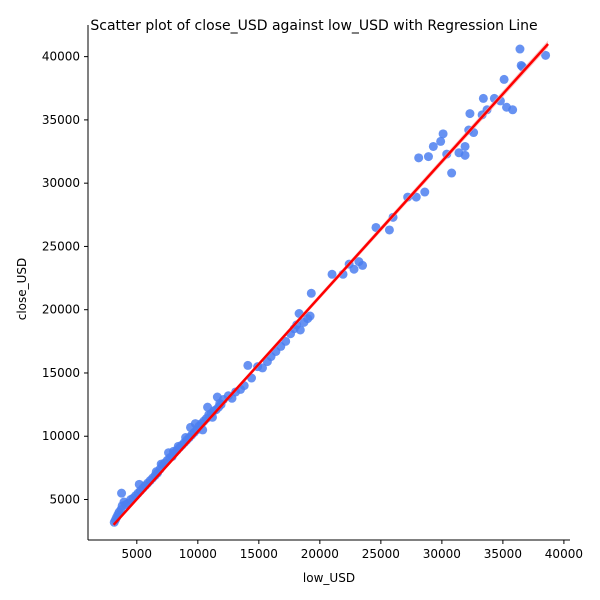 This screenshot has width=600, height=600. What do you see at coordinates (137, 554) in the screenshot?
I see `x-tick-label: 5000` at bounding box center [137, 554].